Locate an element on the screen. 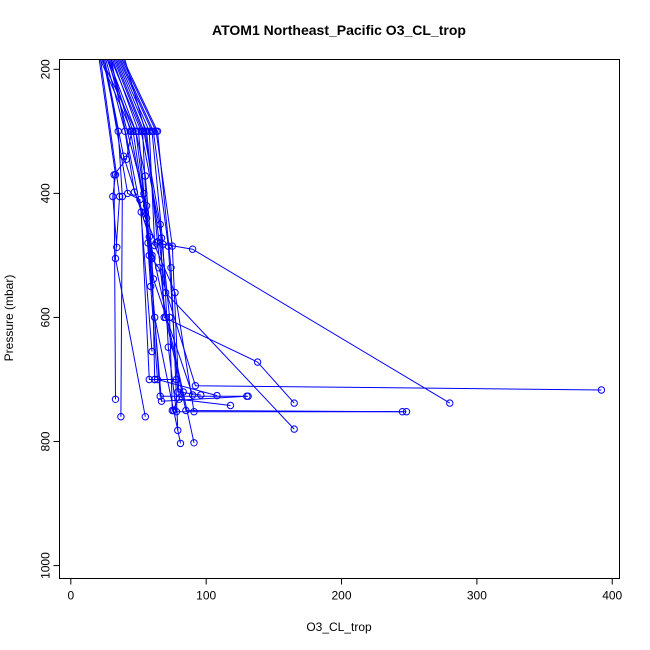 The width and height of the screenshot is (650, 650). chart-title: ATOM1 Northeast_Pacific O3_CL_trop is located at coordinates (339, 30).